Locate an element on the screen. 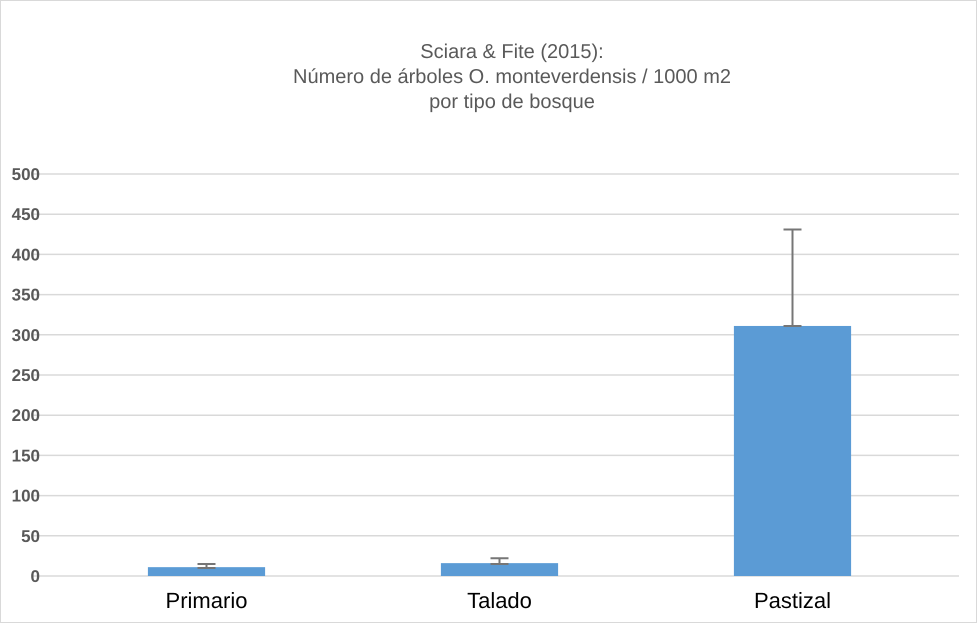  x-tick-label: Pastizal is located at coordinates (793, 600).